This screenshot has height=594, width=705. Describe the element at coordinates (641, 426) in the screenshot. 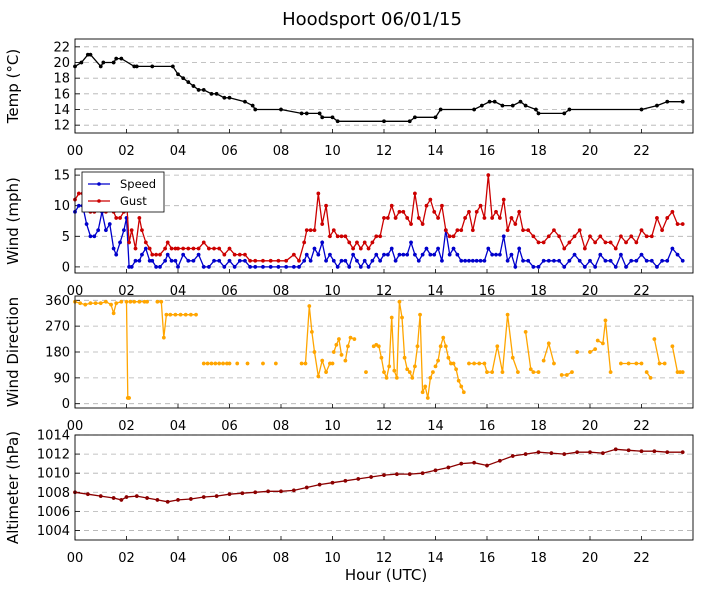

I see `x-tick-label: 22` at that location.